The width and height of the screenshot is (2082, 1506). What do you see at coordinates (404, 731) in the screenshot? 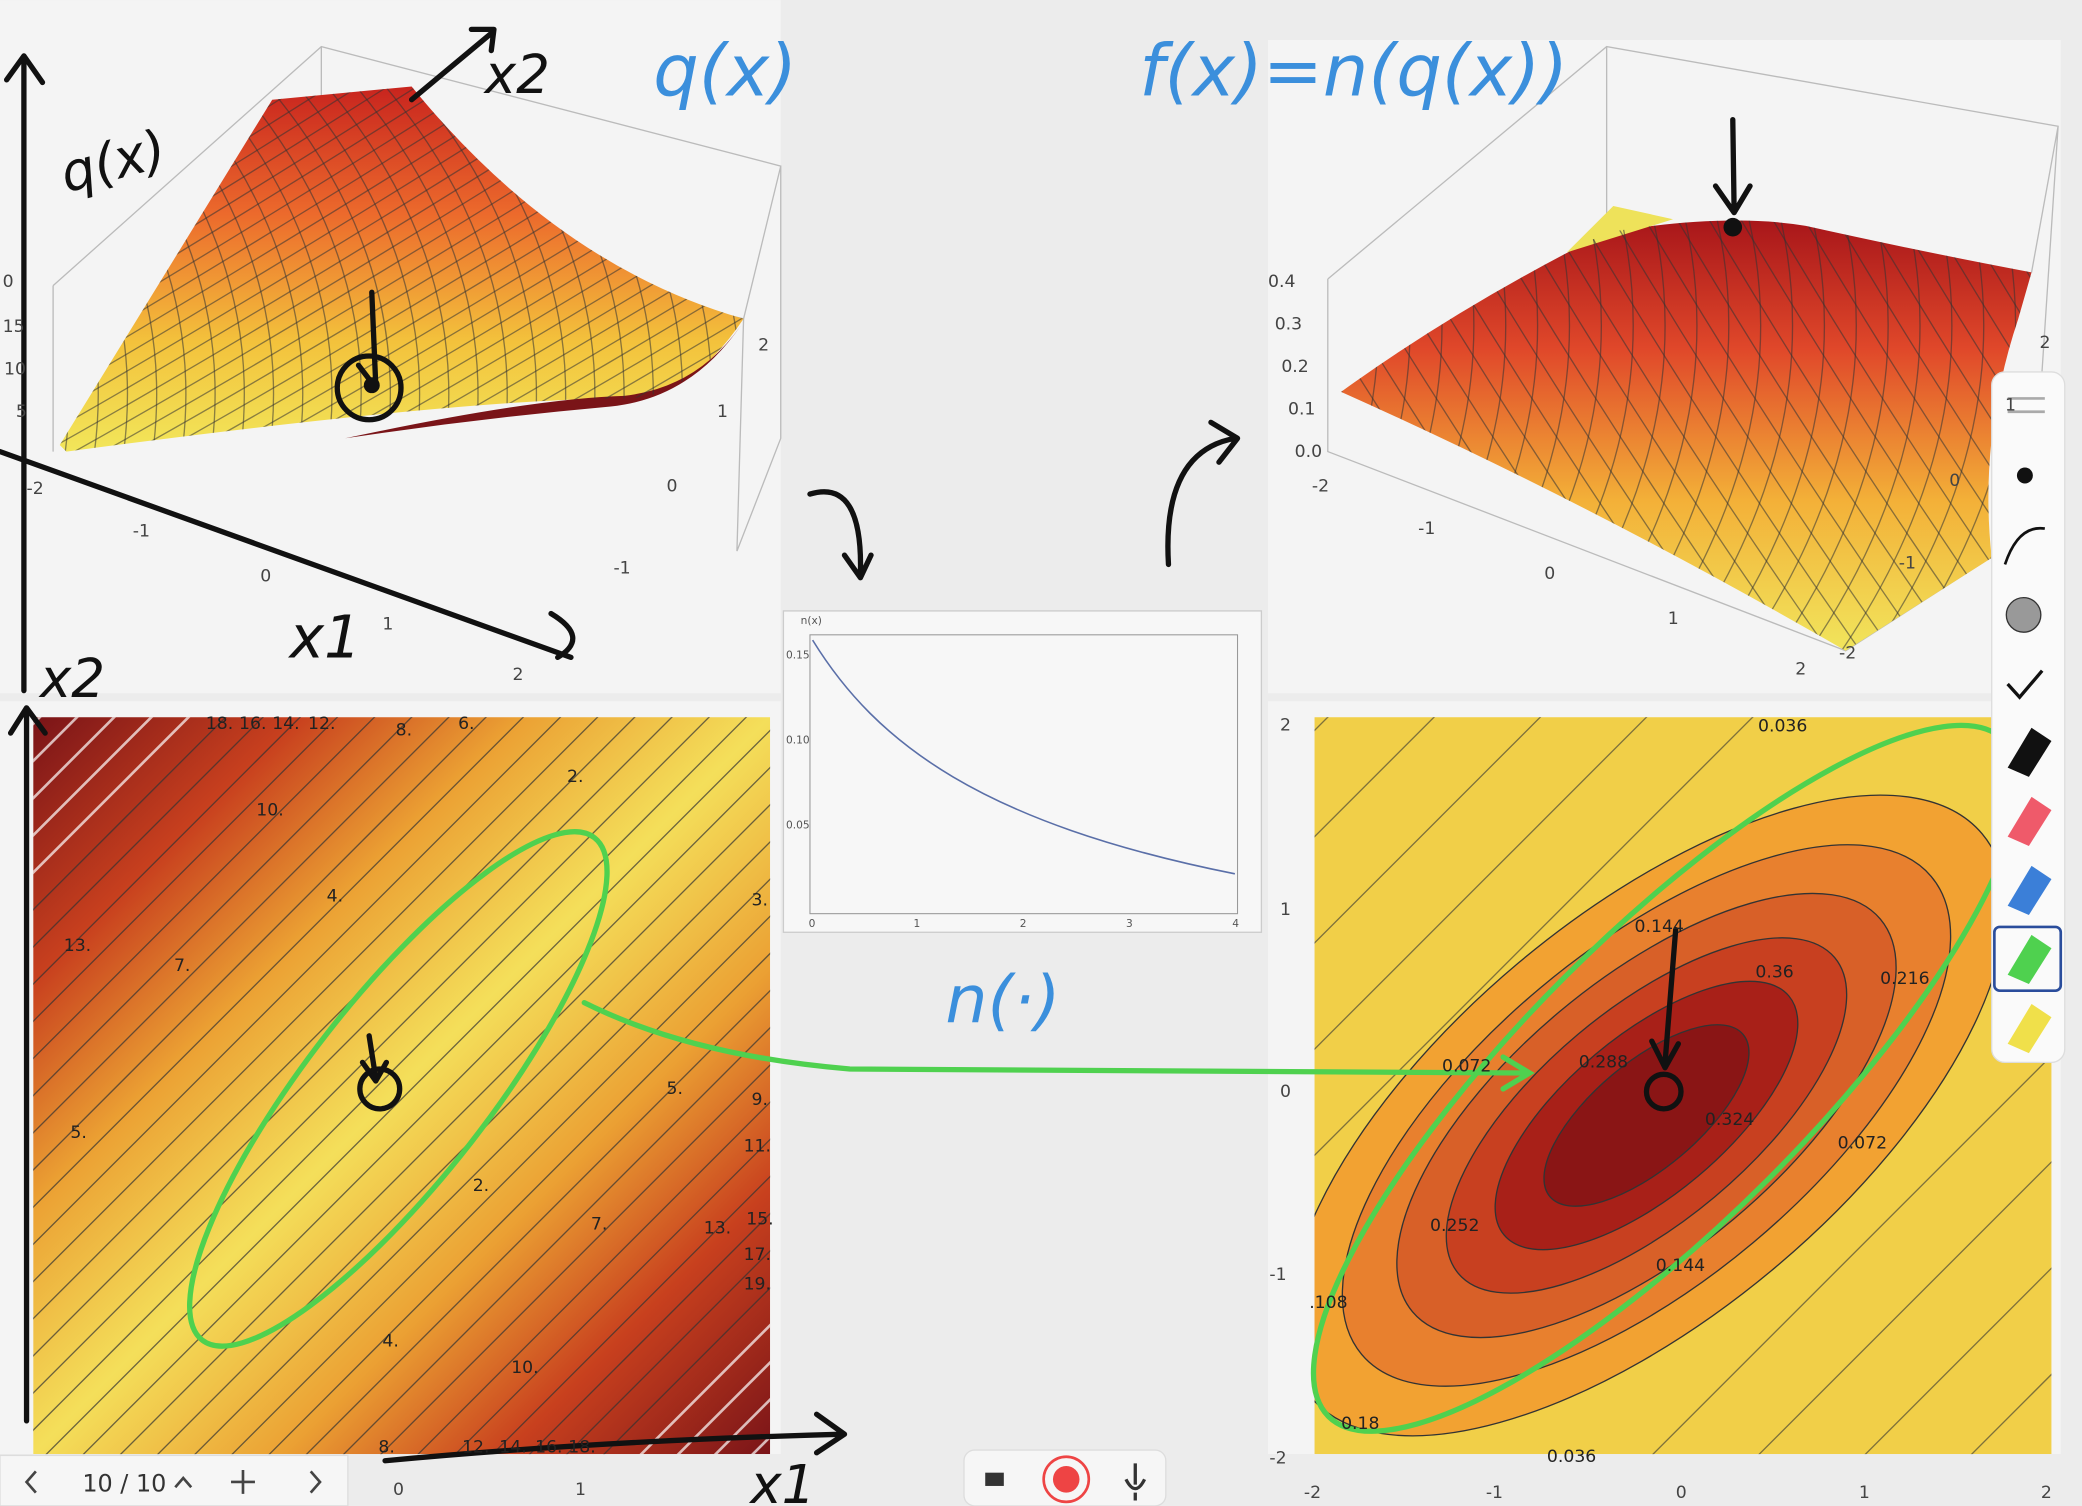
I see `contour-label: 8.` at bounding box center [404, 731].